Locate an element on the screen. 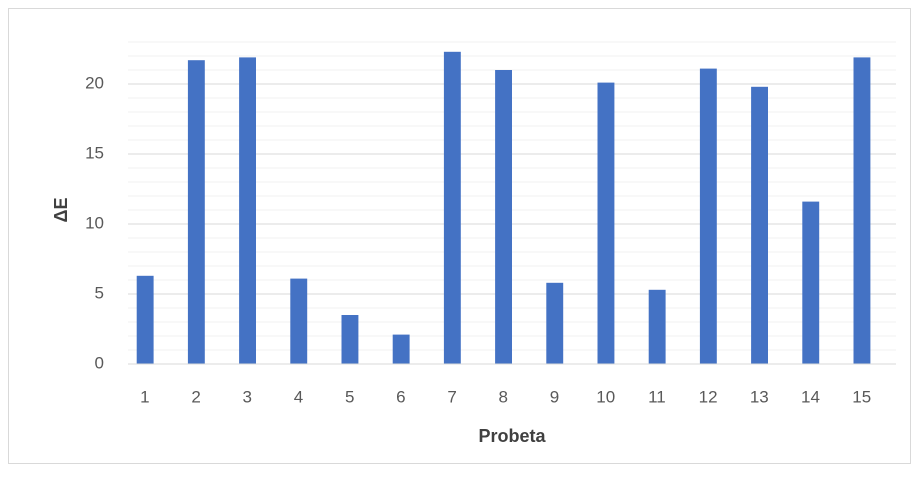  x-tick-label: 9 is located at coordinates (554, 396).